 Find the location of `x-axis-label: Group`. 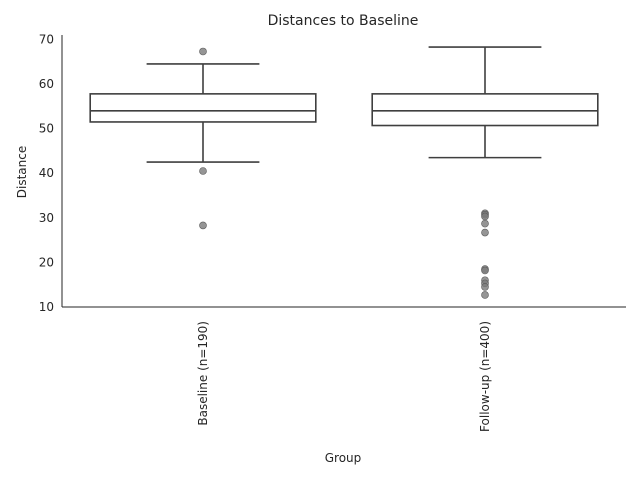

x-axis-label: Group is located at coordinates (343, 458).